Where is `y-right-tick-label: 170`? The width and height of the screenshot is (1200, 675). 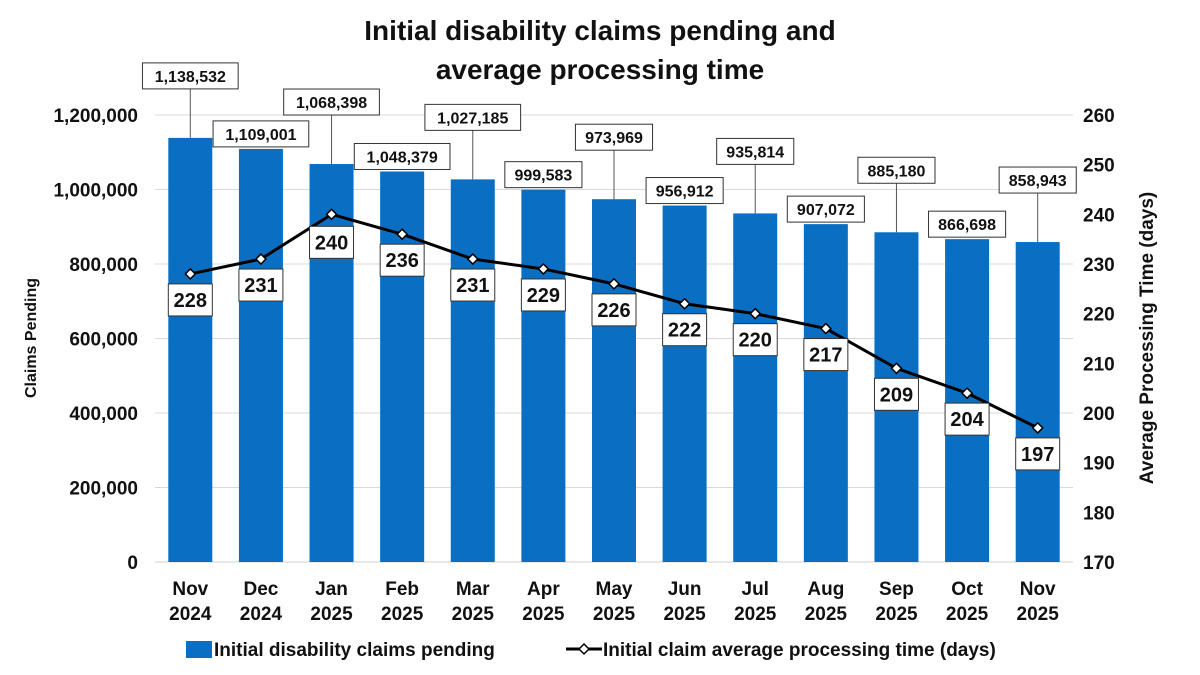 y-right-tick-label: 170 is located at coordinates (1099, 563).